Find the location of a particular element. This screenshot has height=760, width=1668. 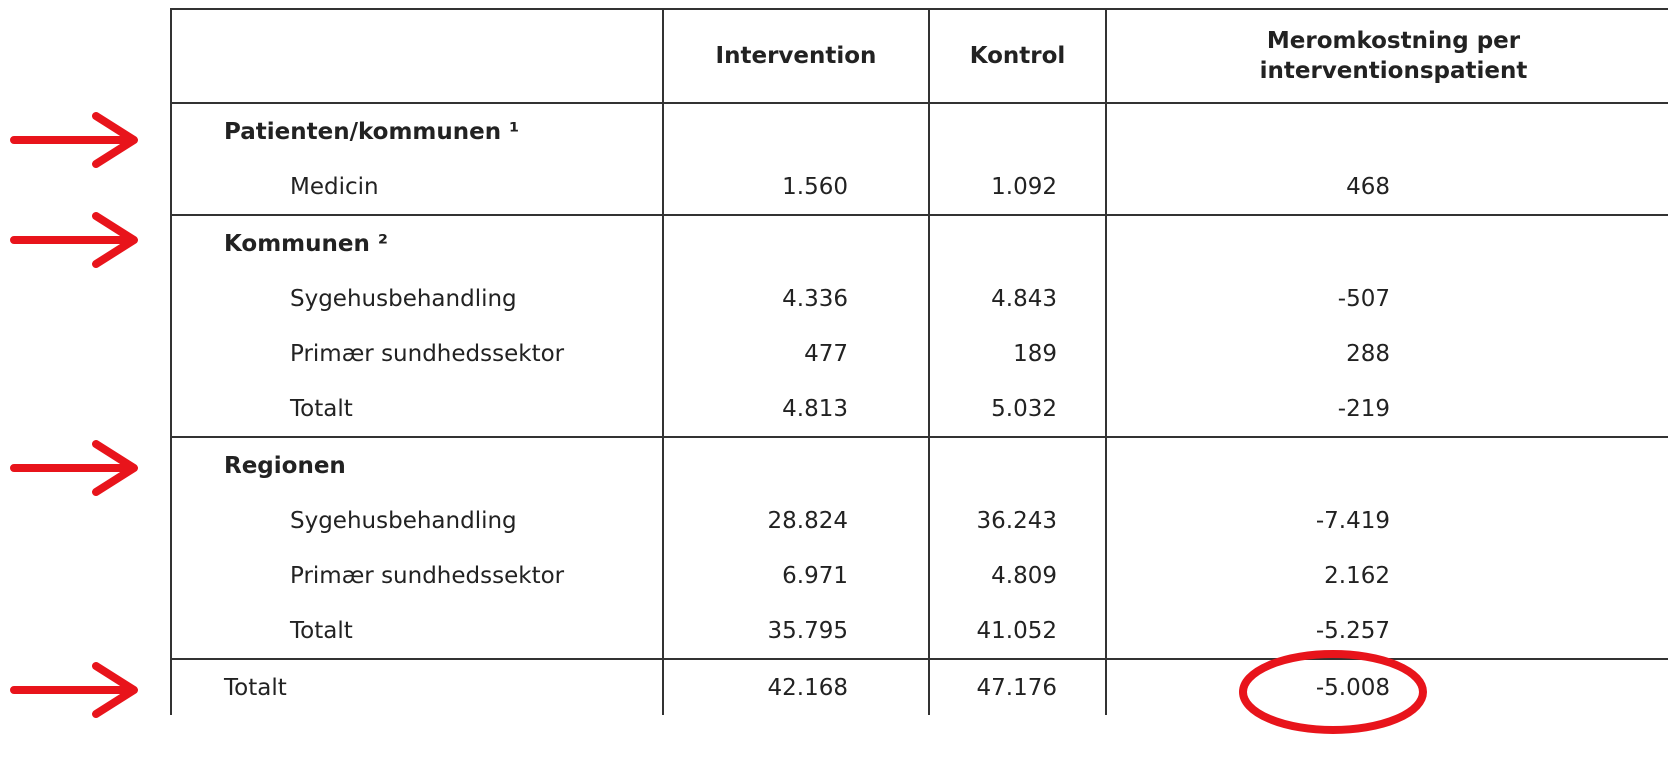

header-text: Kontrol is located at coordinates (1017, 56).